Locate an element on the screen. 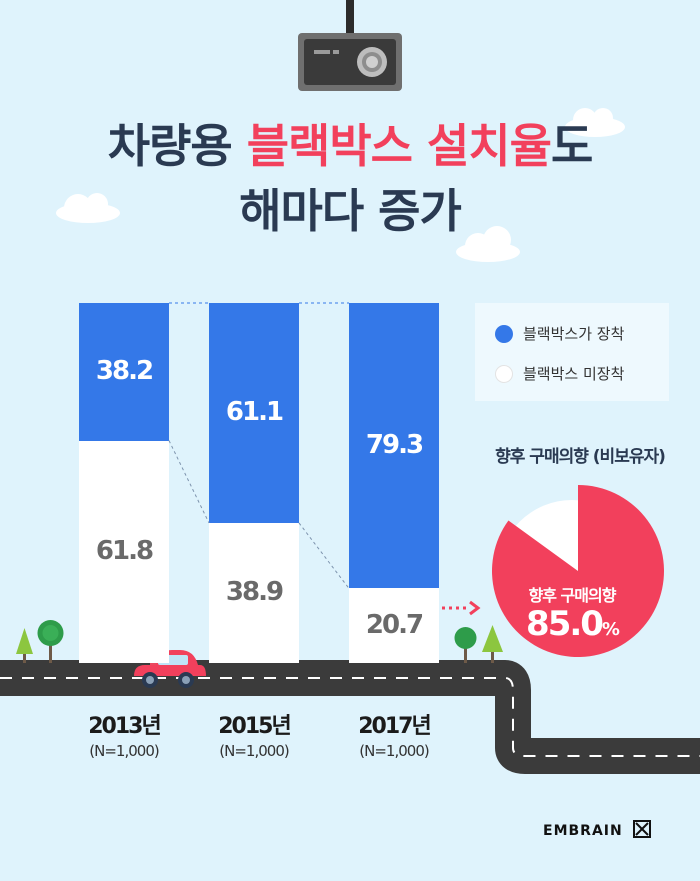  legend-item-installed: 블랙박스가 장착 is located at coordinates (559, 333).